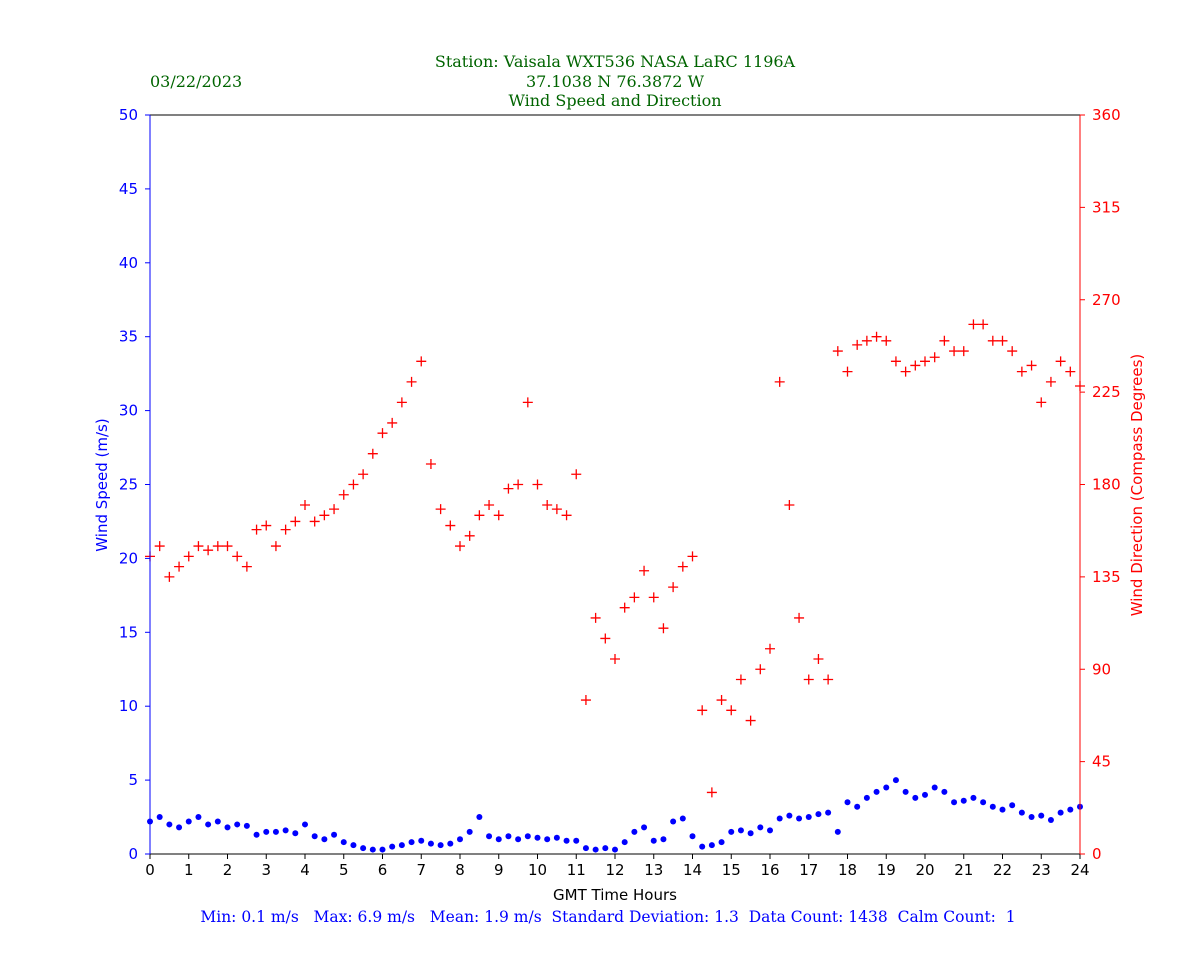  What do you see at coordinates (576, 870) in the screenshot?
I see `x-tick-label: 11` at bounding box center [576, 870].